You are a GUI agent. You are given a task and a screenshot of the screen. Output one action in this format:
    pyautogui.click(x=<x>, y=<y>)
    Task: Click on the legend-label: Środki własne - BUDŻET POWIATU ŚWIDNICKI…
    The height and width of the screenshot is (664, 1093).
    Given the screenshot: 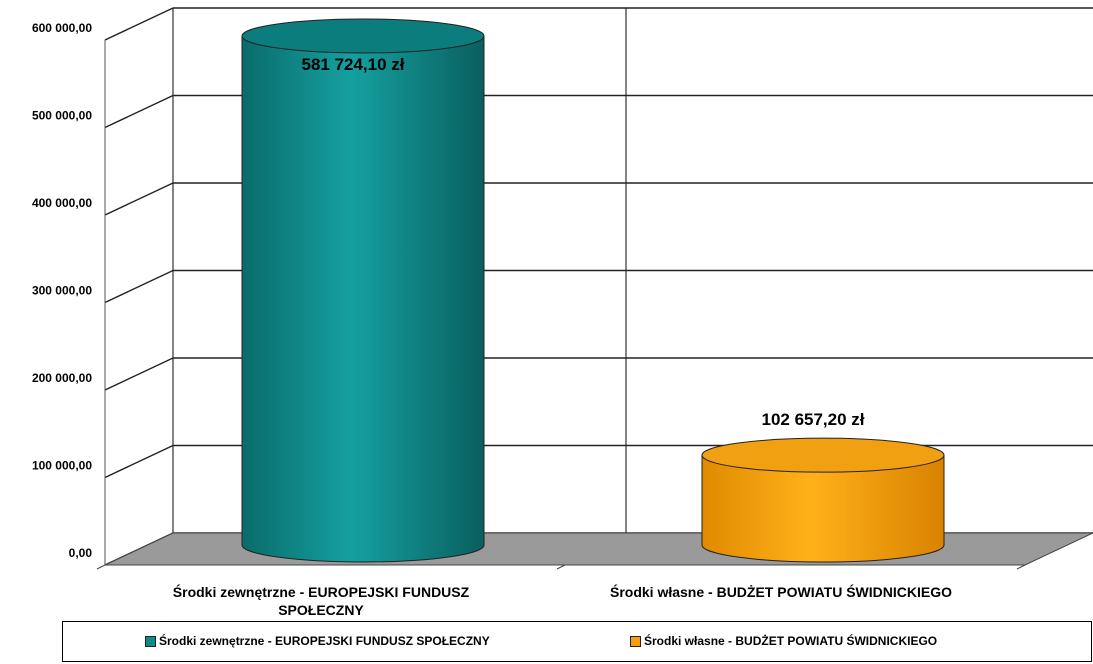 What is the action you would take?
    pyautogui.click(x=791, y=641)
    